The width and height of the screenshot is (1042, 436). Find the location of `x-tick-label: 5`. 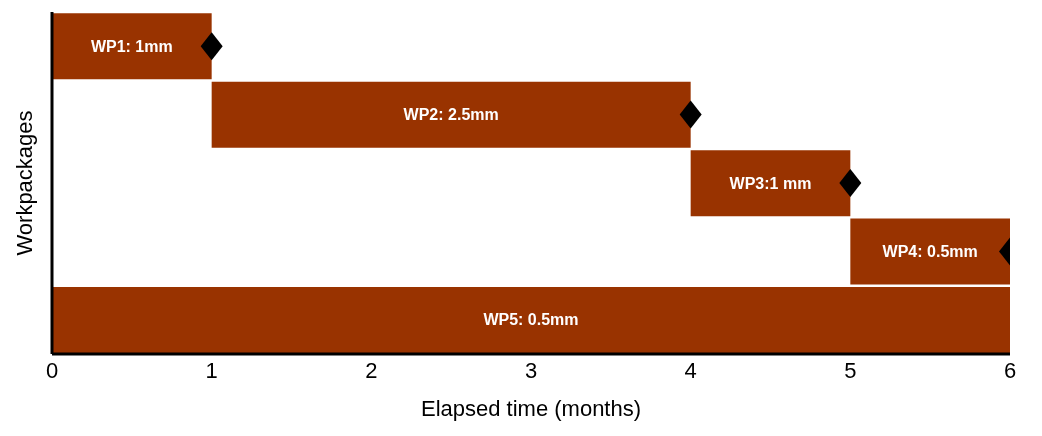

x-tick-label: 5 is located at coordinates (850, 370).